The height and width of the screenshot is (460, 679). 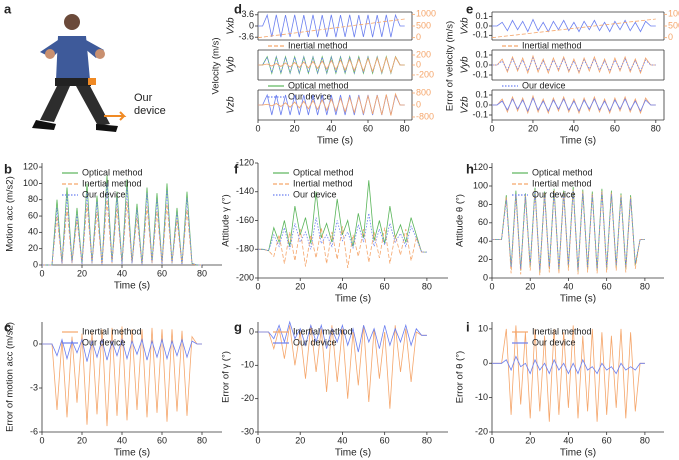 I want to click on y-tick-label: -3, so click(x=34, y=387).